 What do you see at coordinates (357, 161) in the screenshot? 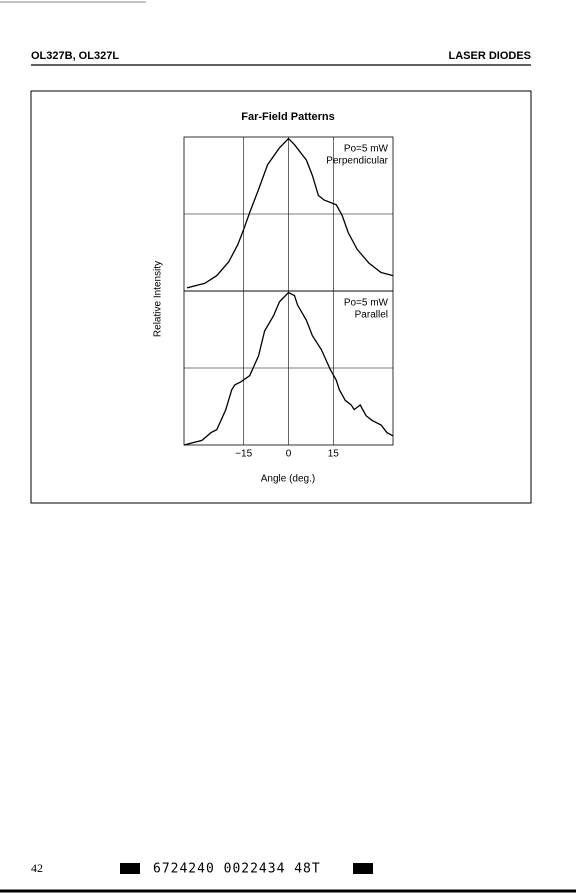
I see `annotation: Perpendicular` at bounding box center [357, 161].